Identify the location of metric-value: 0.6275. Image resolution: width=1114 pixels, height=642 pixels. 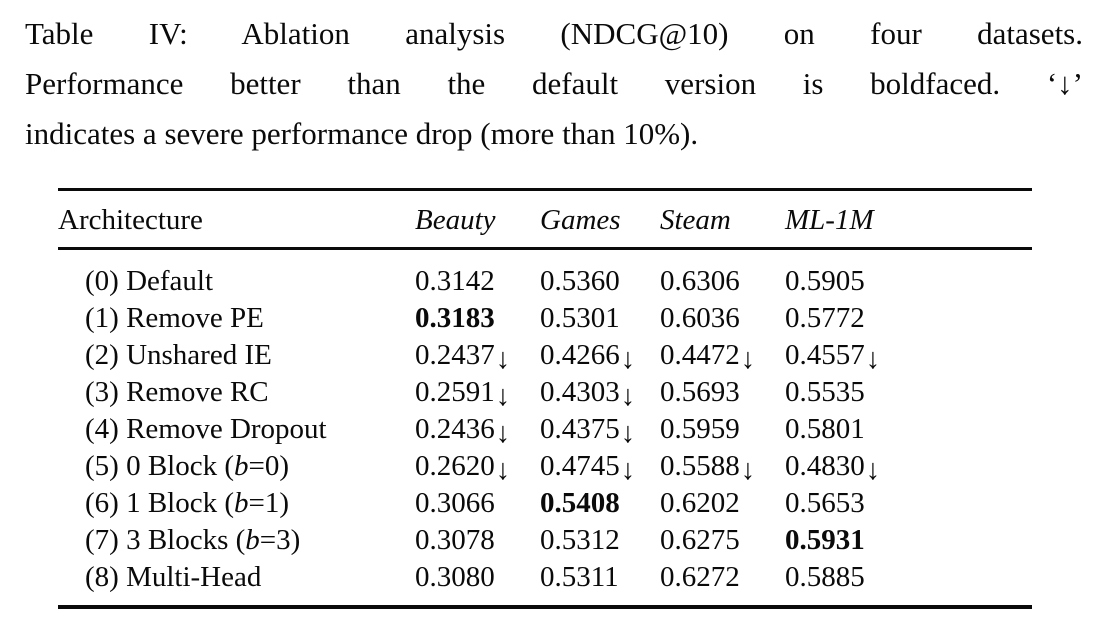
(700, 540).